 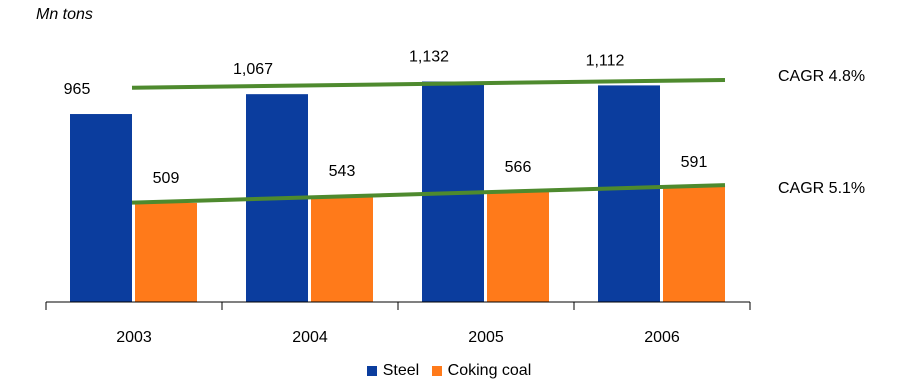 I want to click on x-tick-label-2006: 2006, so click(x=662, y=337).